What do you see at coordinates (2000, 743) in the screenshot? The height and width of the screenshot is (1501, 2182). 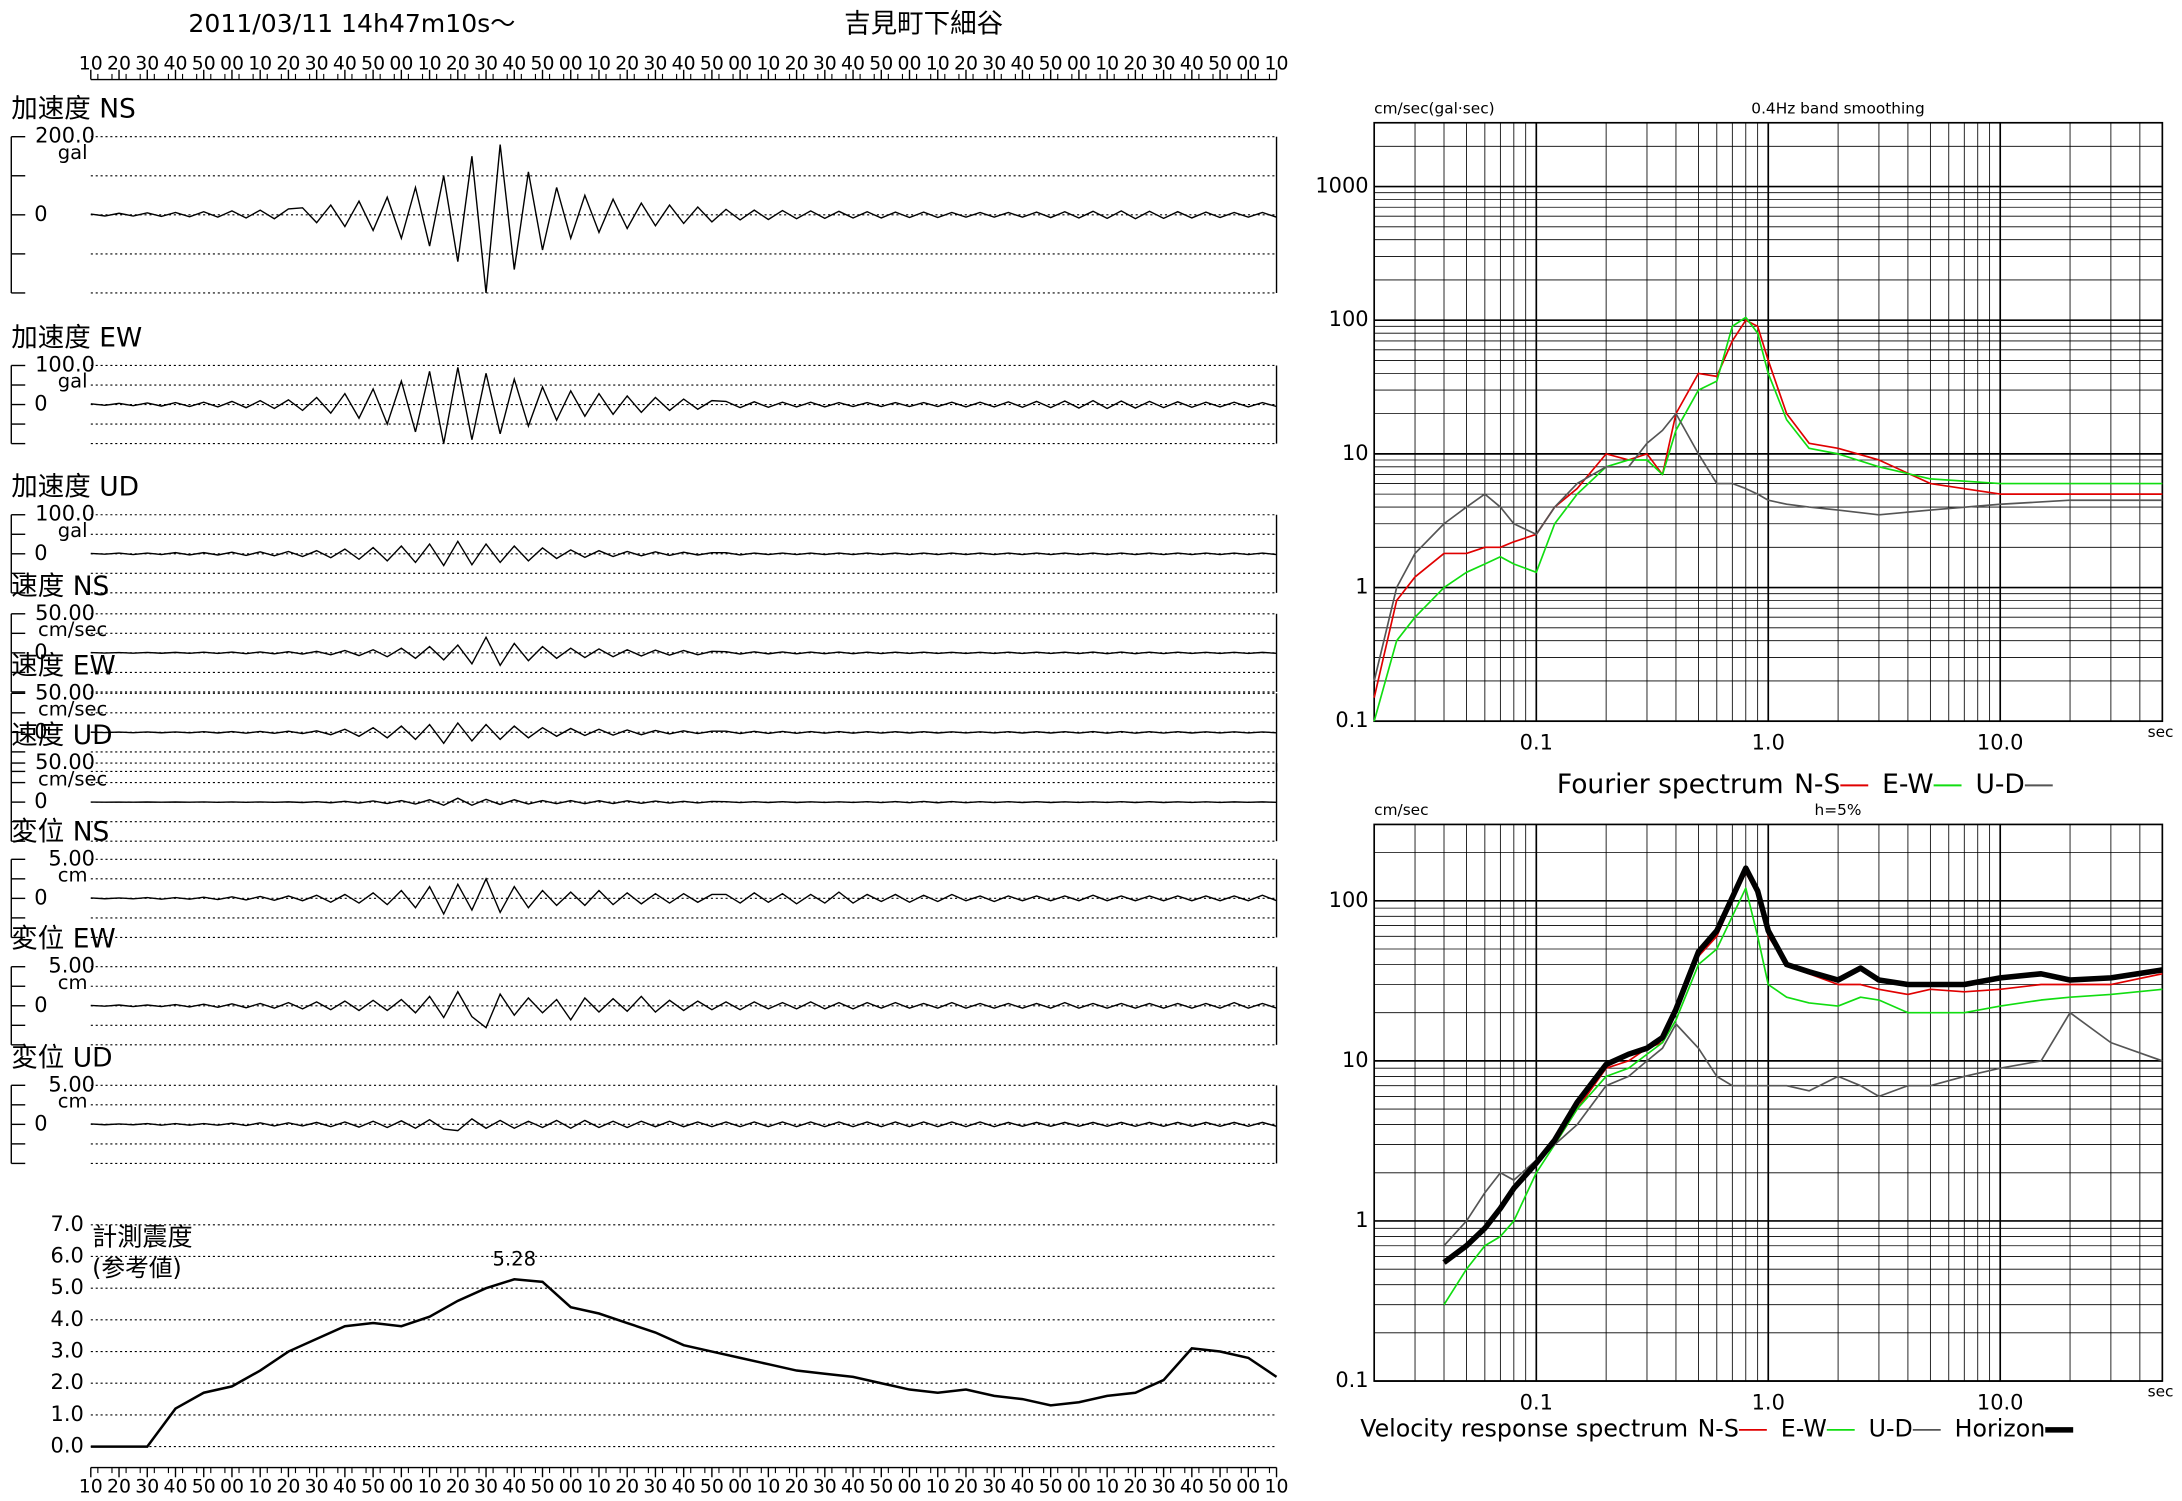 I see `x-tick-label: 10.0` at bounding box center [2000, 743].